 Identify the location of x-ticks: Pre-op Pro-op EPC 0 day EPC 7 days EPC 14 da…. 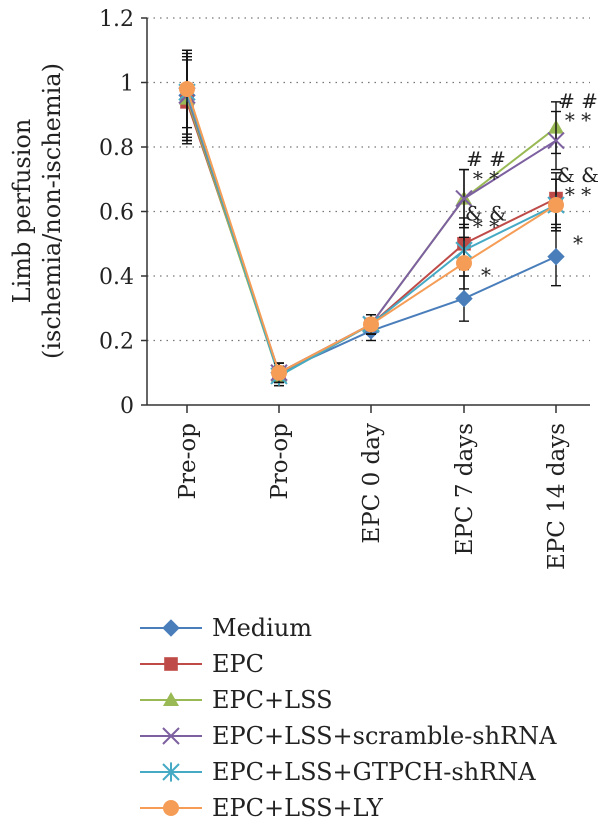
(372, 487).